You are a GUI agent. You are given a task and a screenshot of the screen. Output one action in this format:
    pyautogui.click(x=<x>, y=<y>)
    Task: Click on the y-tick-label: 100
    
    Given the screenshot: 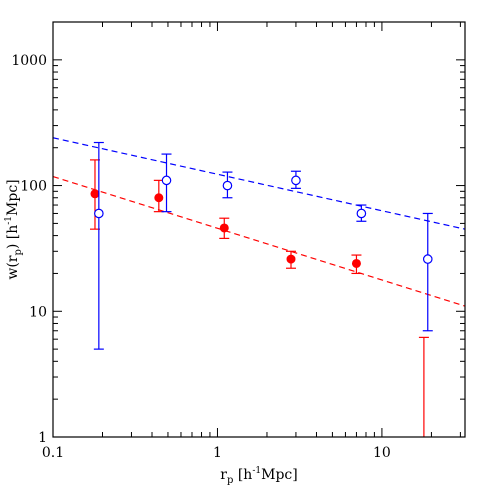 What is the action you would take?
    pyautogui.click(x=33, y=187)
    